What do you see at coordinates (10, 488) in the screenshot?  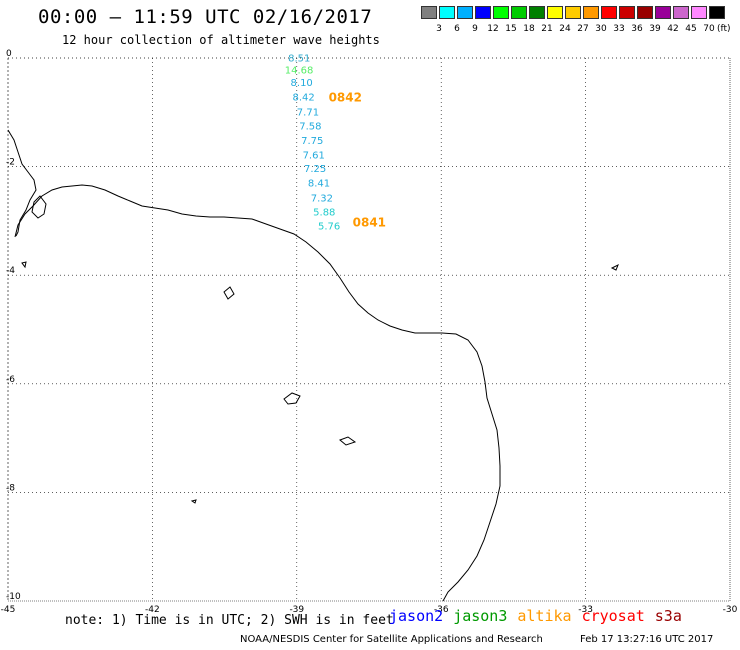 I see `lat-tick-label: -8` at bounding box center [10, 488].